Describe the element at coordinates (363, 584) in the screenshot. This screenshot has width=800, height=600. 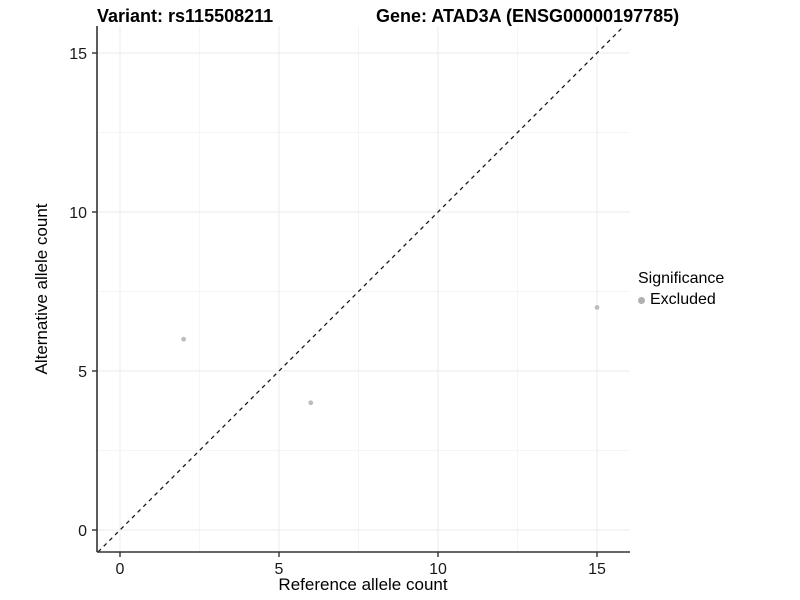
I see `x-axis-title: Reference allele count` at that location.